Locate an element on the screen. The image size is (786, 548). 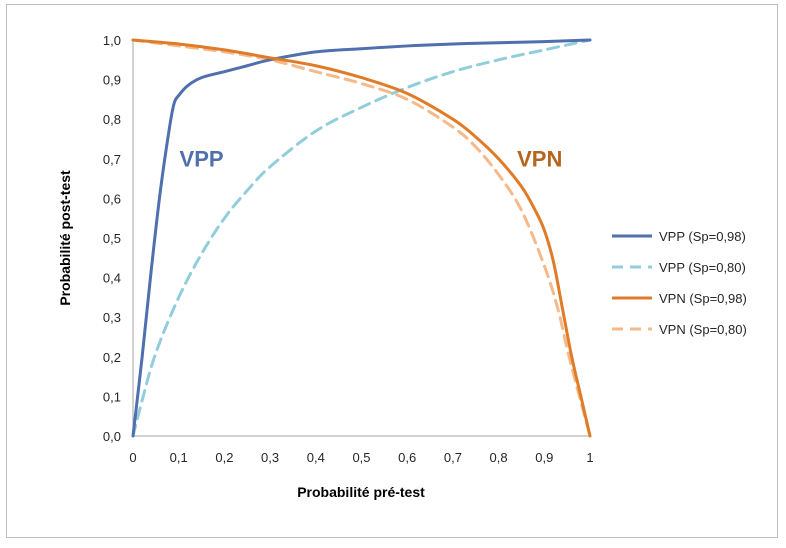
legend-label: VPN (Sp=0,80) is located at coordinates (703, 329).